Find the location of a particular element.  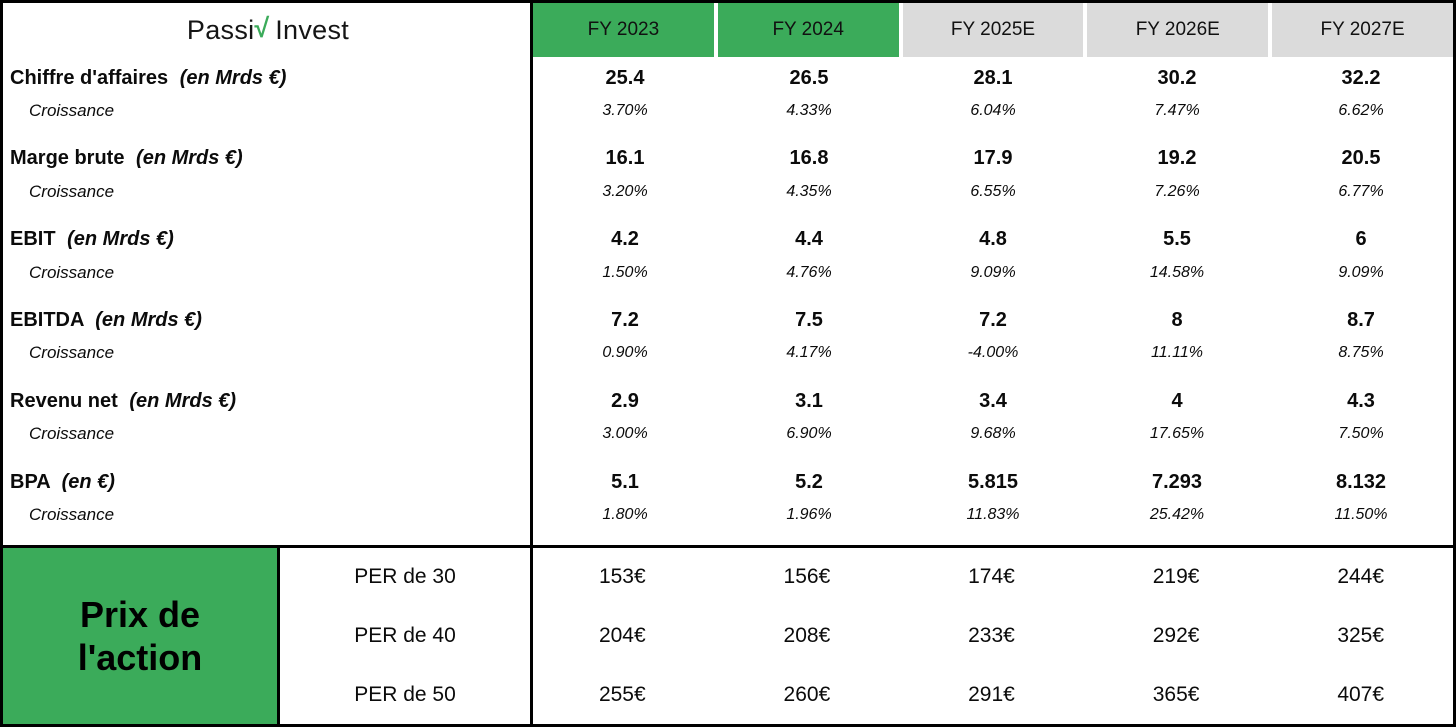

per-40-label: PER de 40 is located at coordinates (405, 635).